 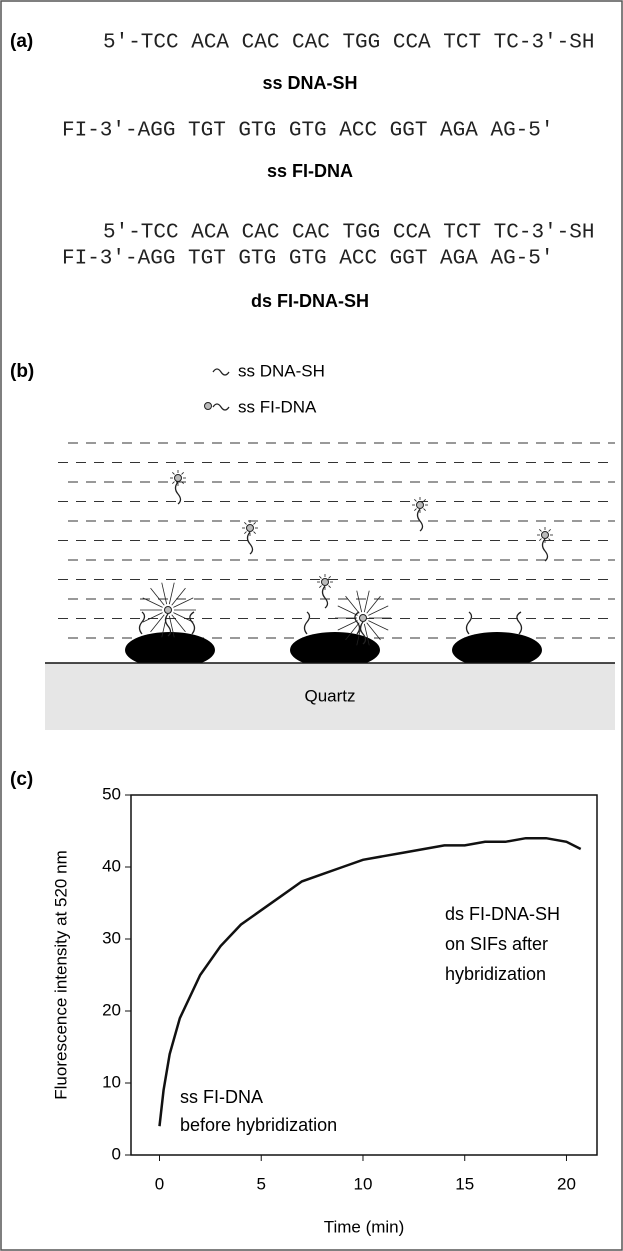 What do you see at coordinates (221, 1097) in the screenshot?
I see `annotation: ss FI-DNA` at bounding box center [221, 1097].